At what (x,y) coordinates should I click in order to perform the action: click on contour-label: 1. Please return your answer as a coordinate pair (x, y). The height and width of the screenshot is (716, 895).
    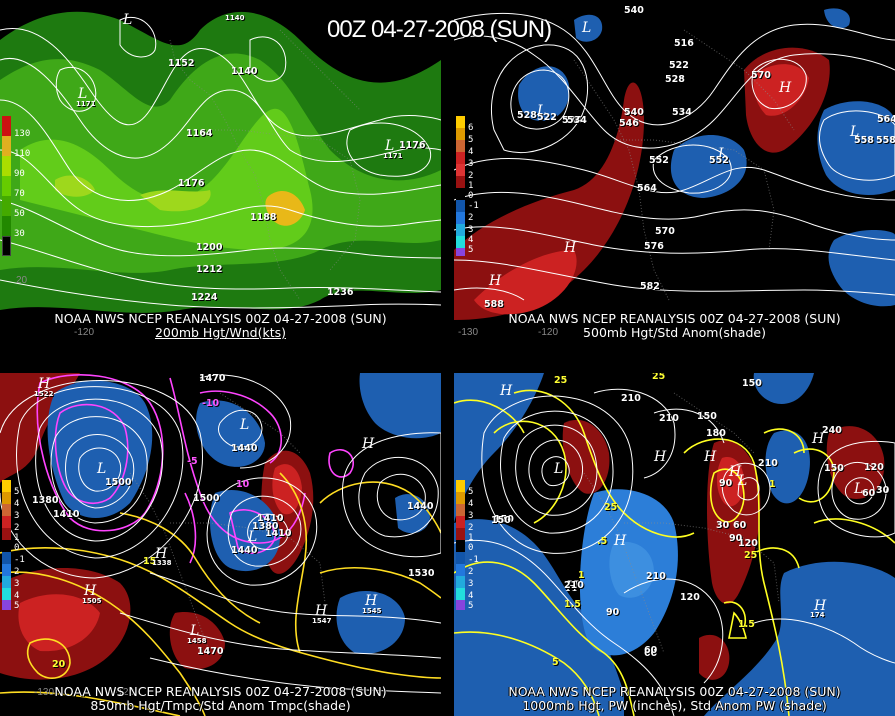
    Looking at the image, I should click on (581, 575).